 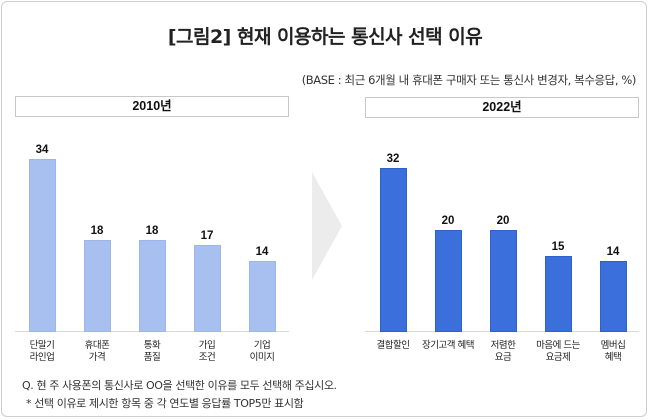 What do you see at coordinates (503, 351) in the screenshot?
I see `category-label: 저렴한 요금` at bounding box center [503, 351].